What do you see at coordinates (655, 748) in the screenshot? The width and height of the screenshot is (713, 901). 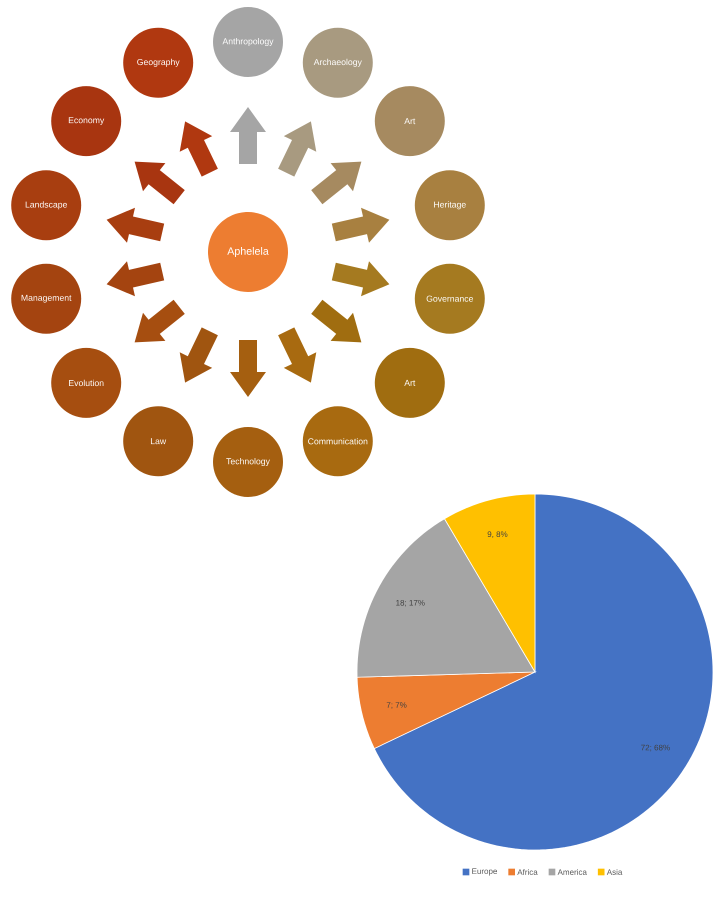 I see `data-label: 72; 68%` at bounding box center [655, 748].